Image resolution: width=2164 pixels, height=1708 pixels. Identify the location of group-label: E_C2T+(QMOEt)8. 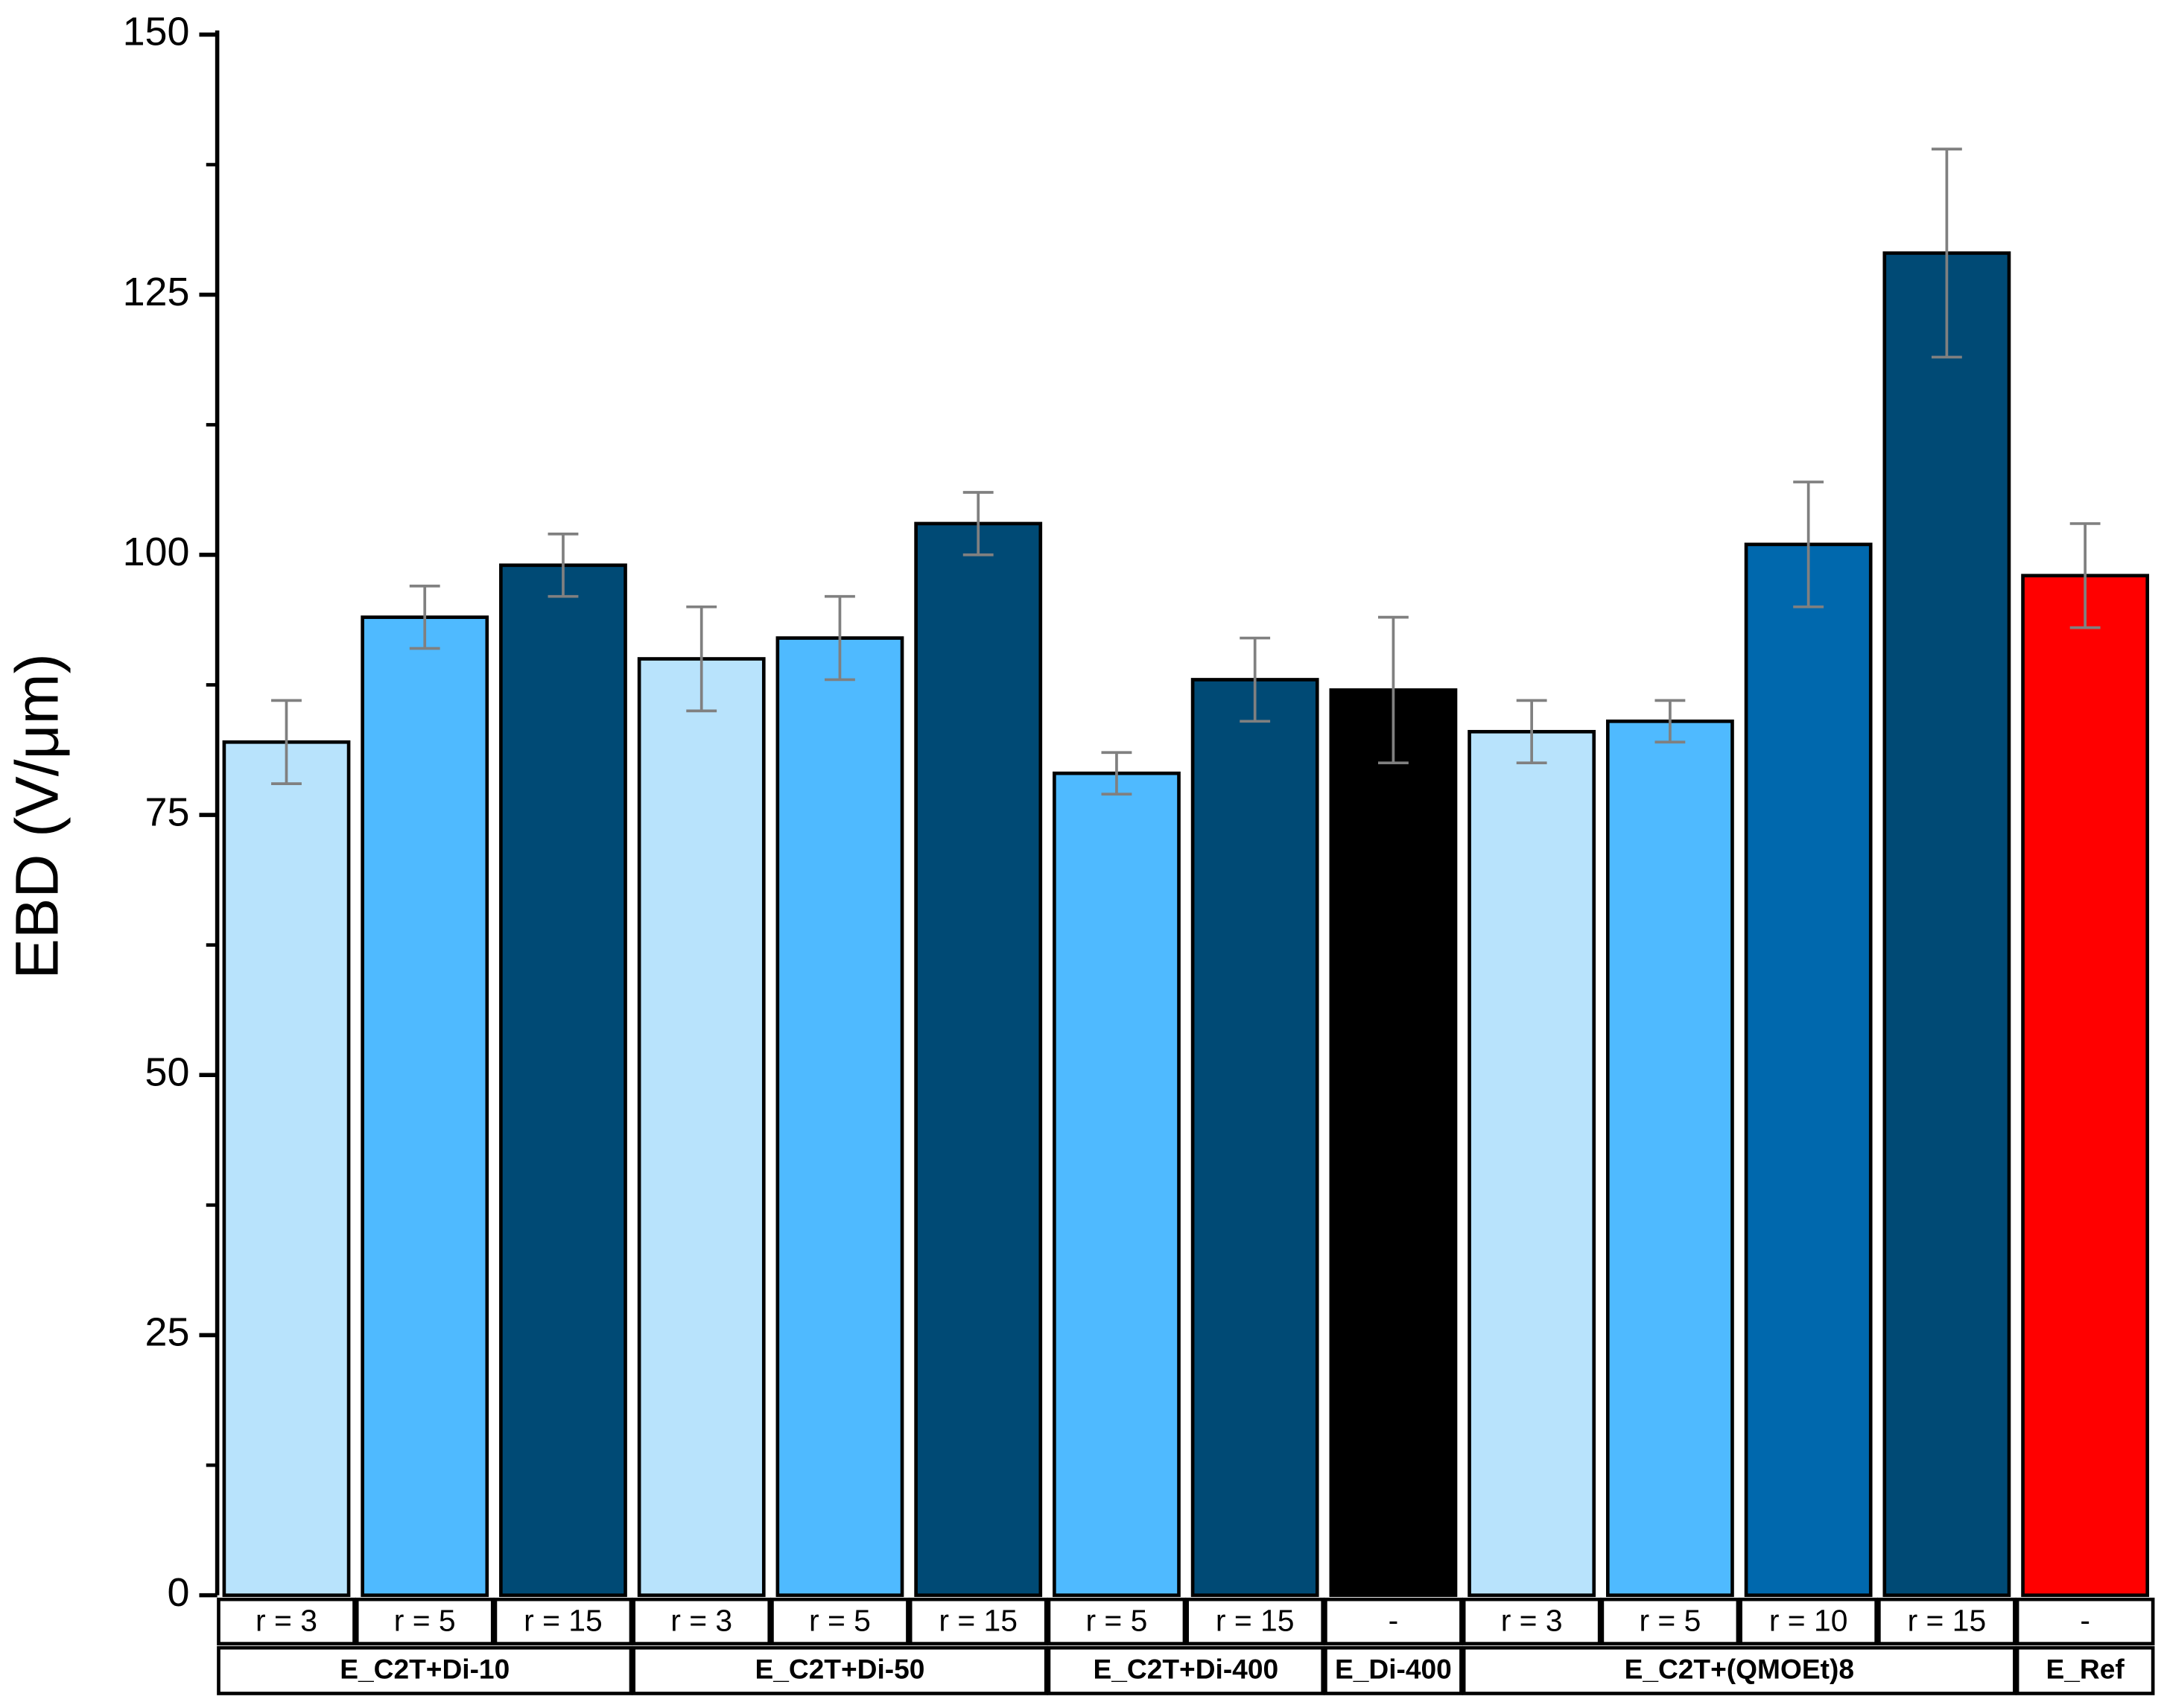
(1739, 1669).